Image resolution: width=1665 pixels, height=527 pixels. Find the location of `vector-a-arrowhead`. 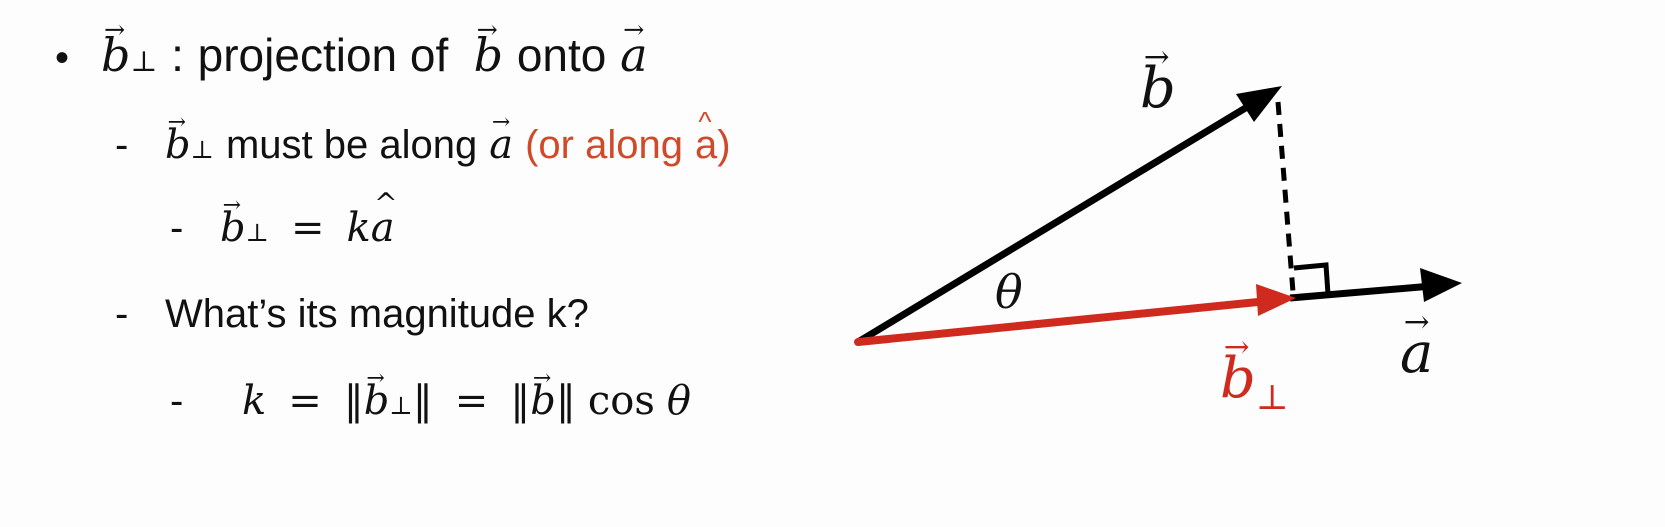

vector-a-arrowhead is located at coordinates (1441, 285).